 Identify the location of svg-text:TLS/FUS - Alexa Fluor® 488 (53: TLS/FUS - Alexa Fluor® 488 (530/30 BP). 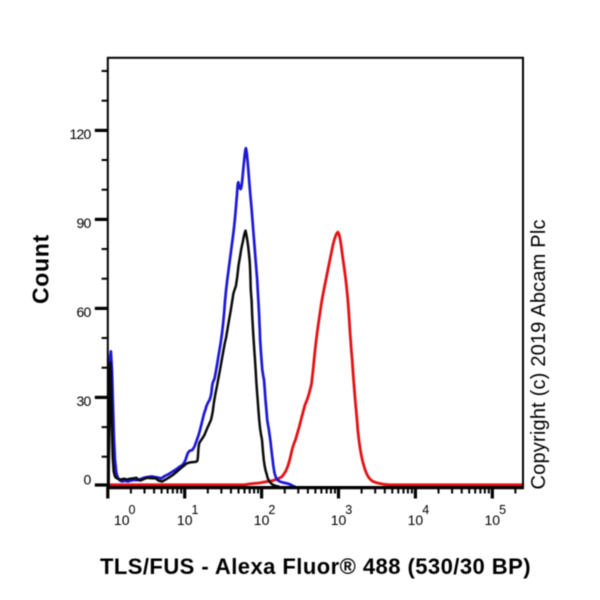
(315, 566).